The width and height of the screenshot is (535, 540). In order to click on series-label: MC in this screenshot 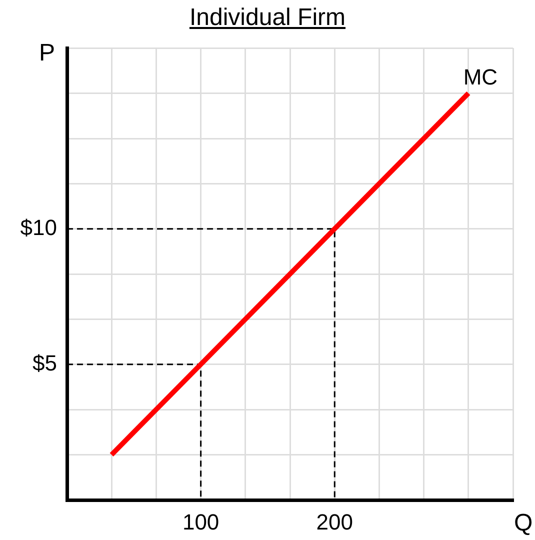, I will do `click(480, 77)`.